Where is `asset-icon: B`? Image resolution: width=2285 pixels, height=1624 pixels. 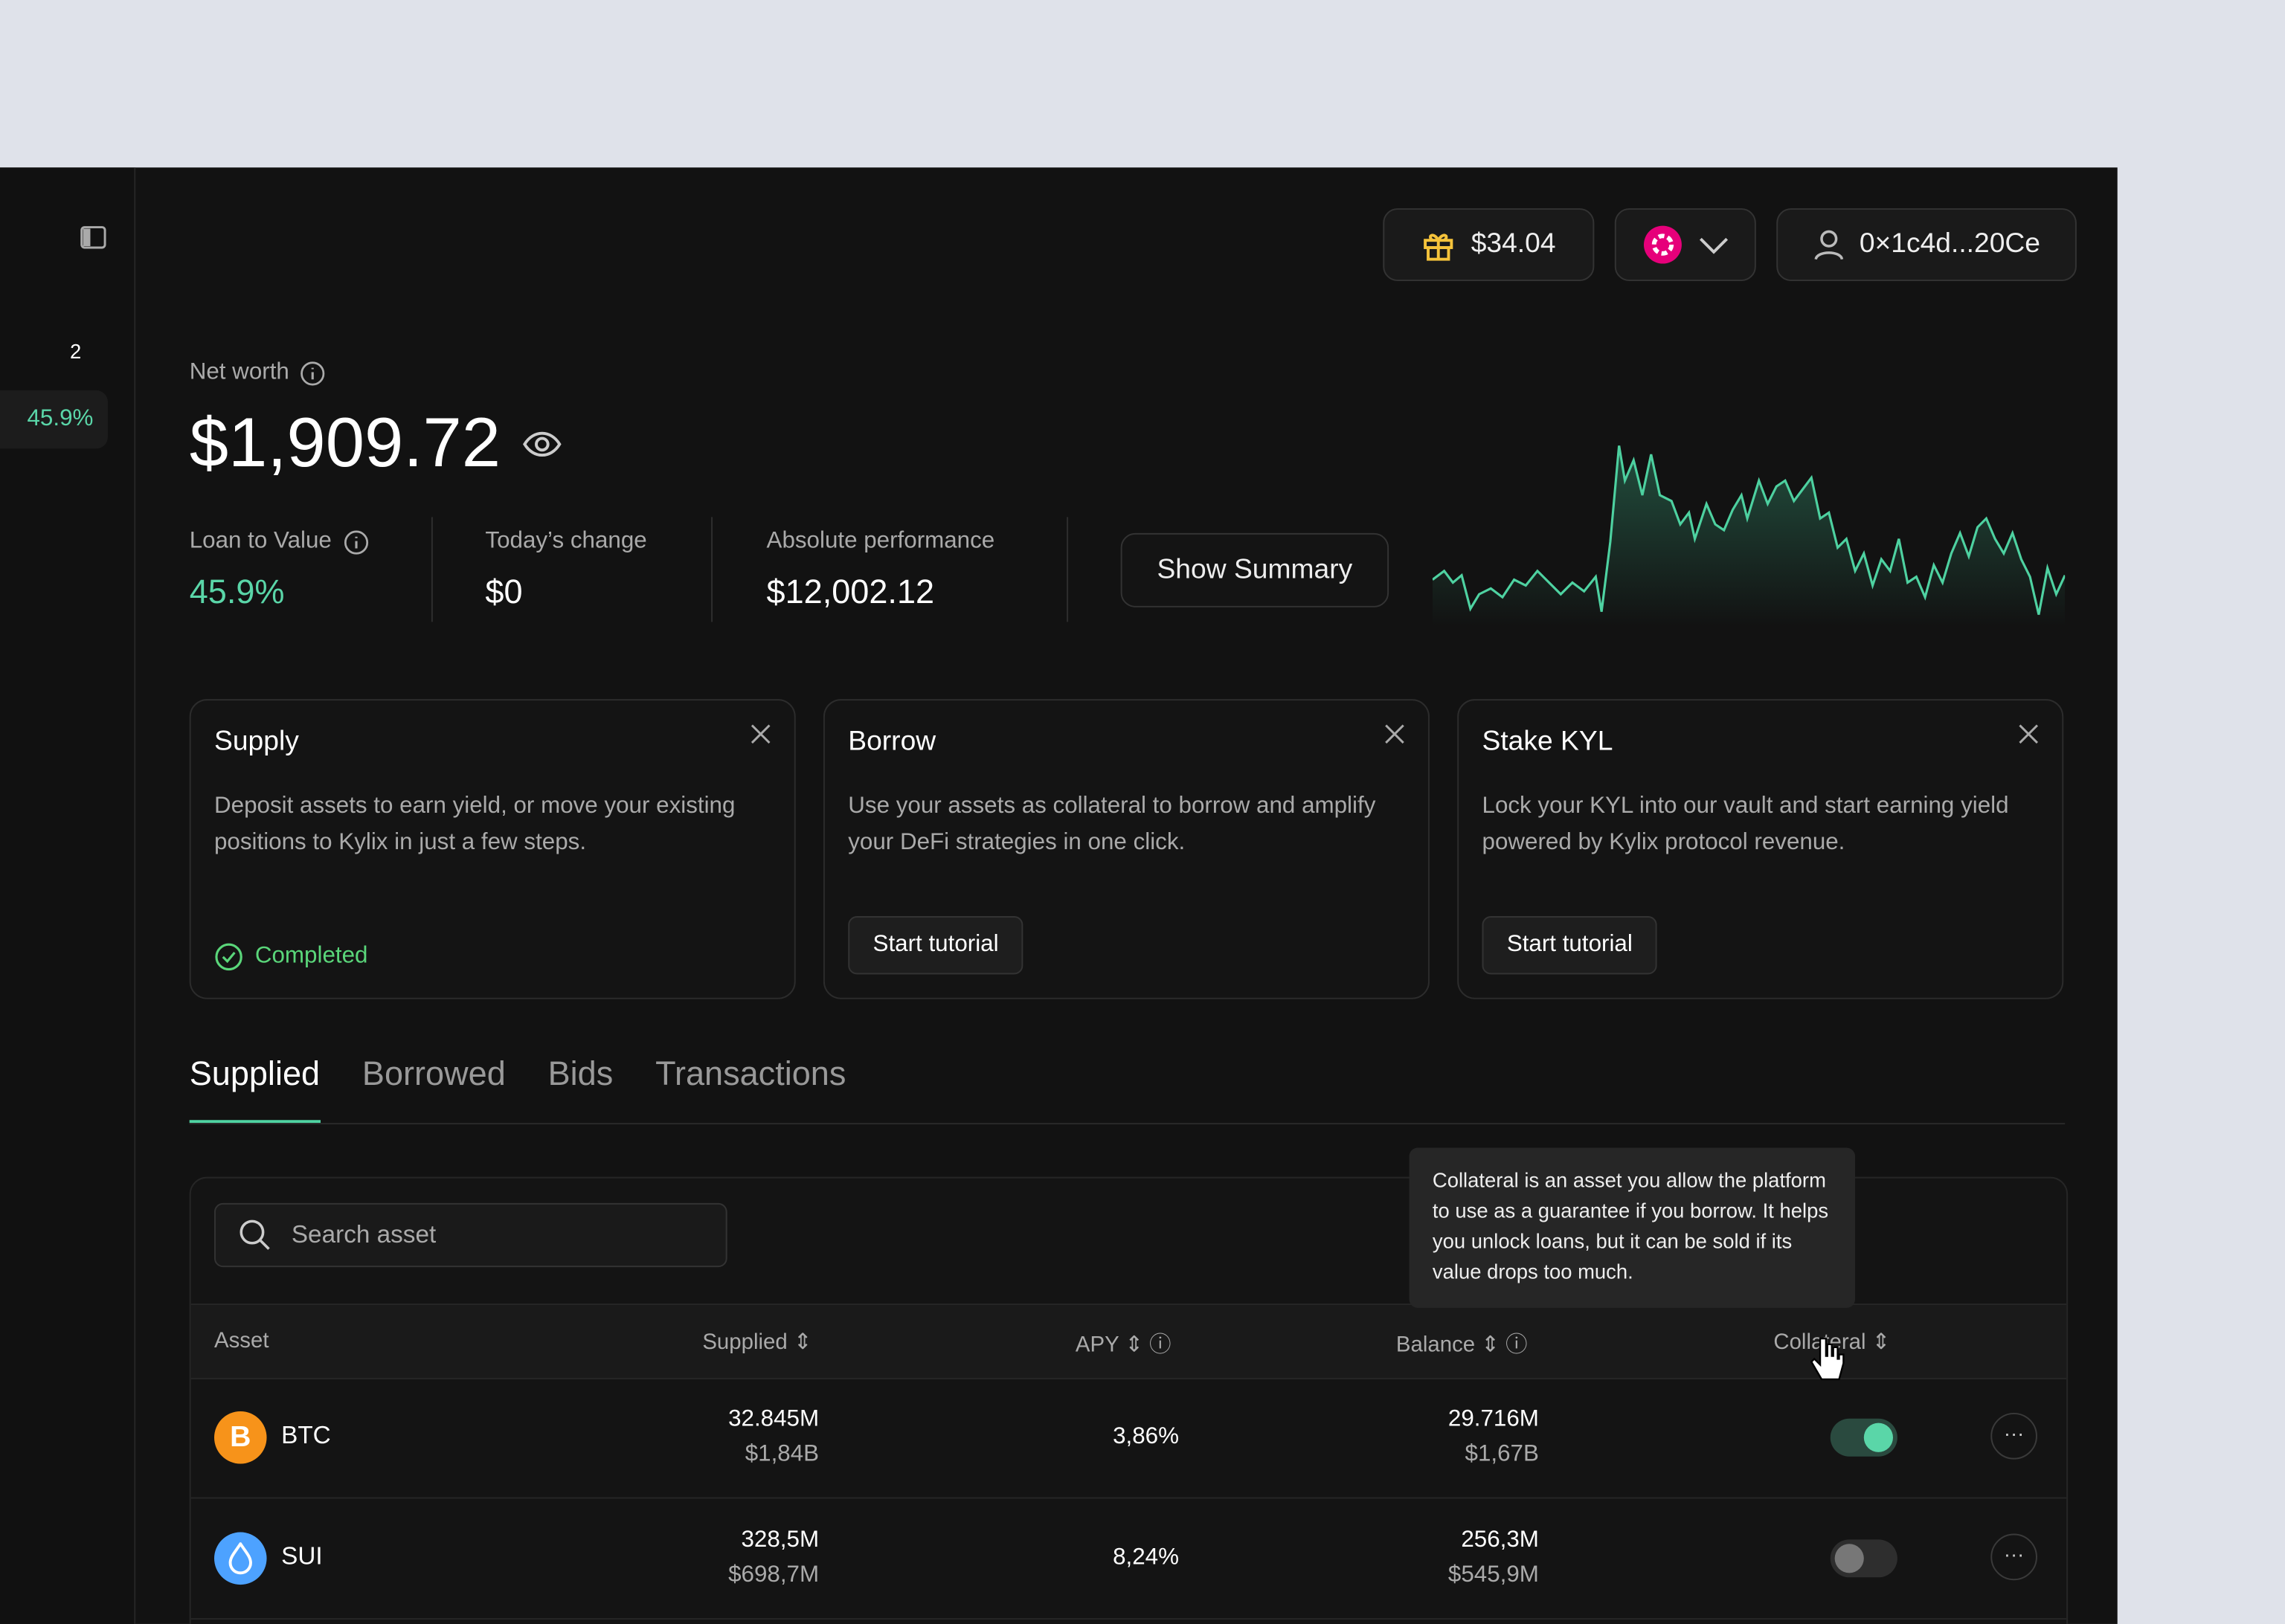
asset-icon: B is located at coordinates (240, 1437).